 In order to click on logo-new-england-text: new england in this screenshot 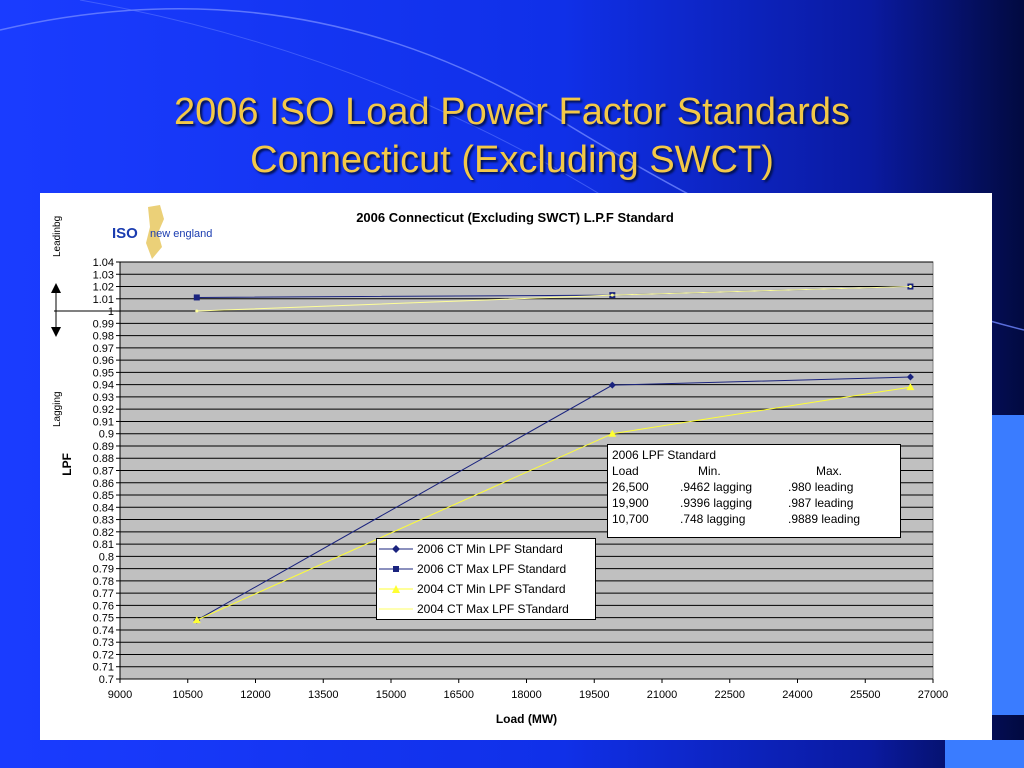, I will do `click(181, 234)`.